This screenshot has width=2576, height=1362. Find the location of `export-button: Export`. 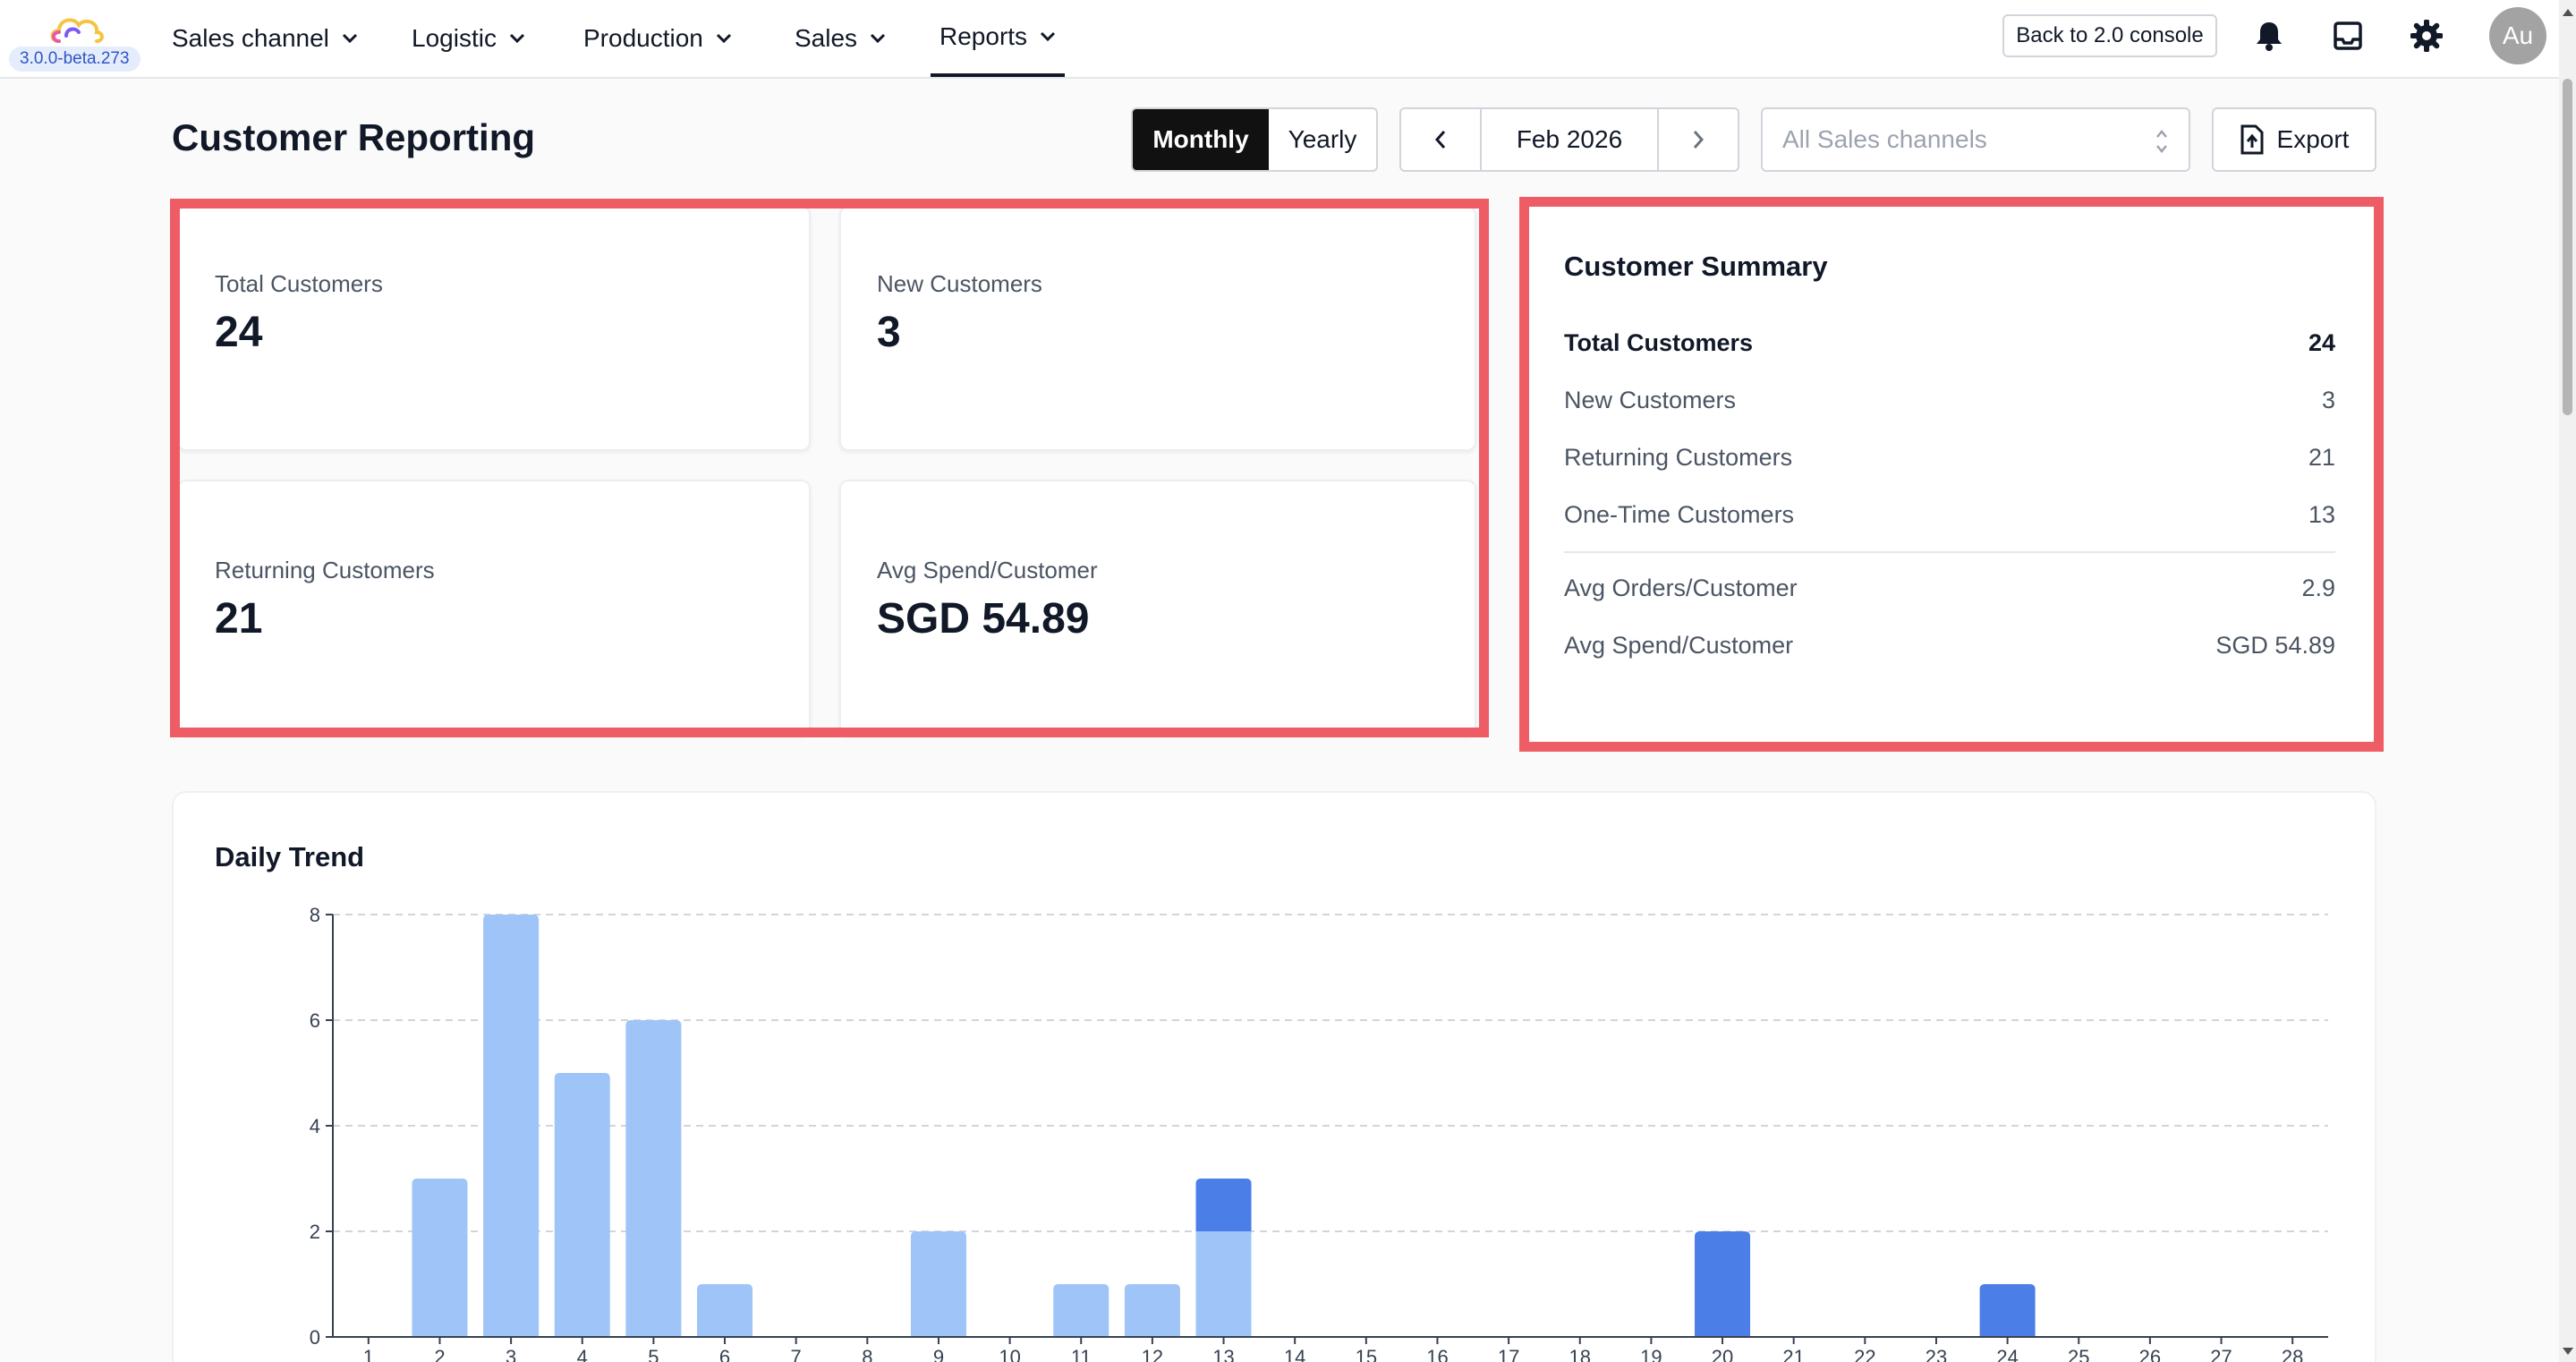

export-button: Export is located at coordinates (2294, 139).